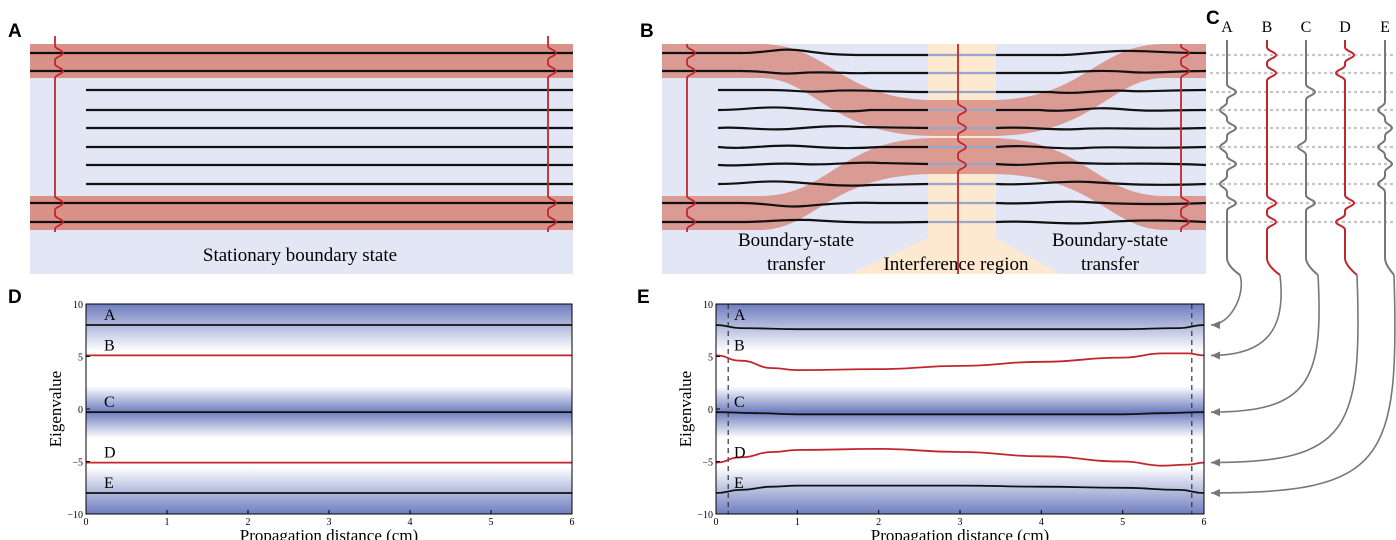 This screenshot has height=540, width=1396. I want to click on x-tick-label-d: 4, so click(410, 522).